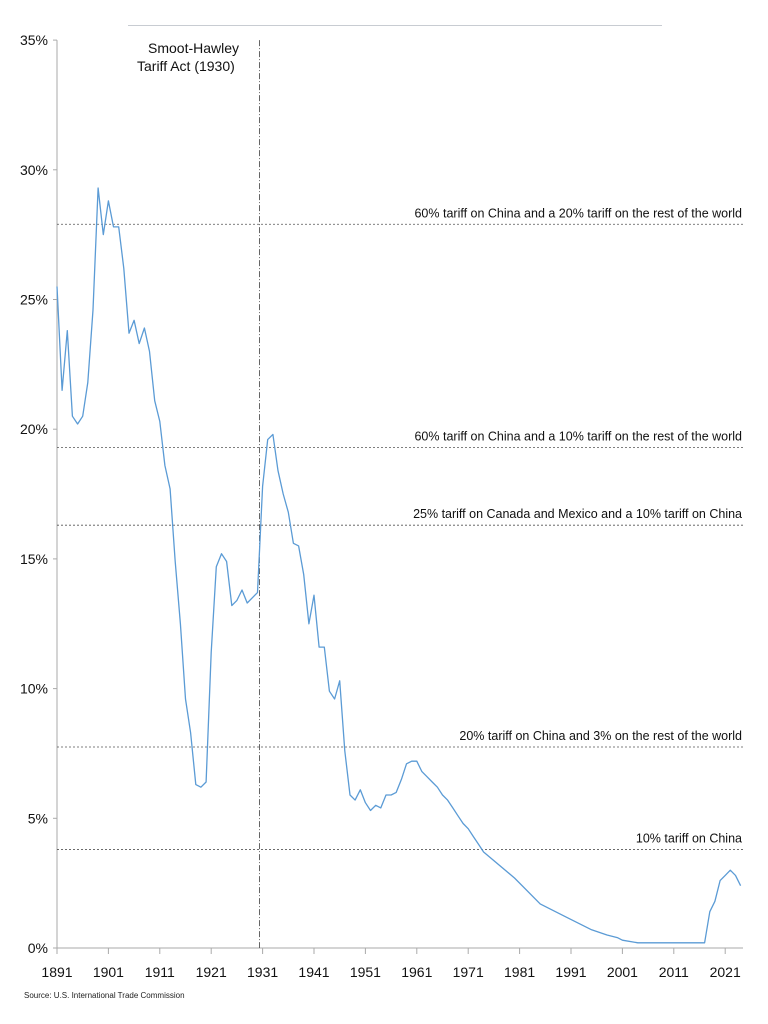 This screenshot has height=1024, width=768. What do you see at coordinates (34, 429) in the screenshot?
I see `y-tick-label: 20%` at bounding box center [34, 429].